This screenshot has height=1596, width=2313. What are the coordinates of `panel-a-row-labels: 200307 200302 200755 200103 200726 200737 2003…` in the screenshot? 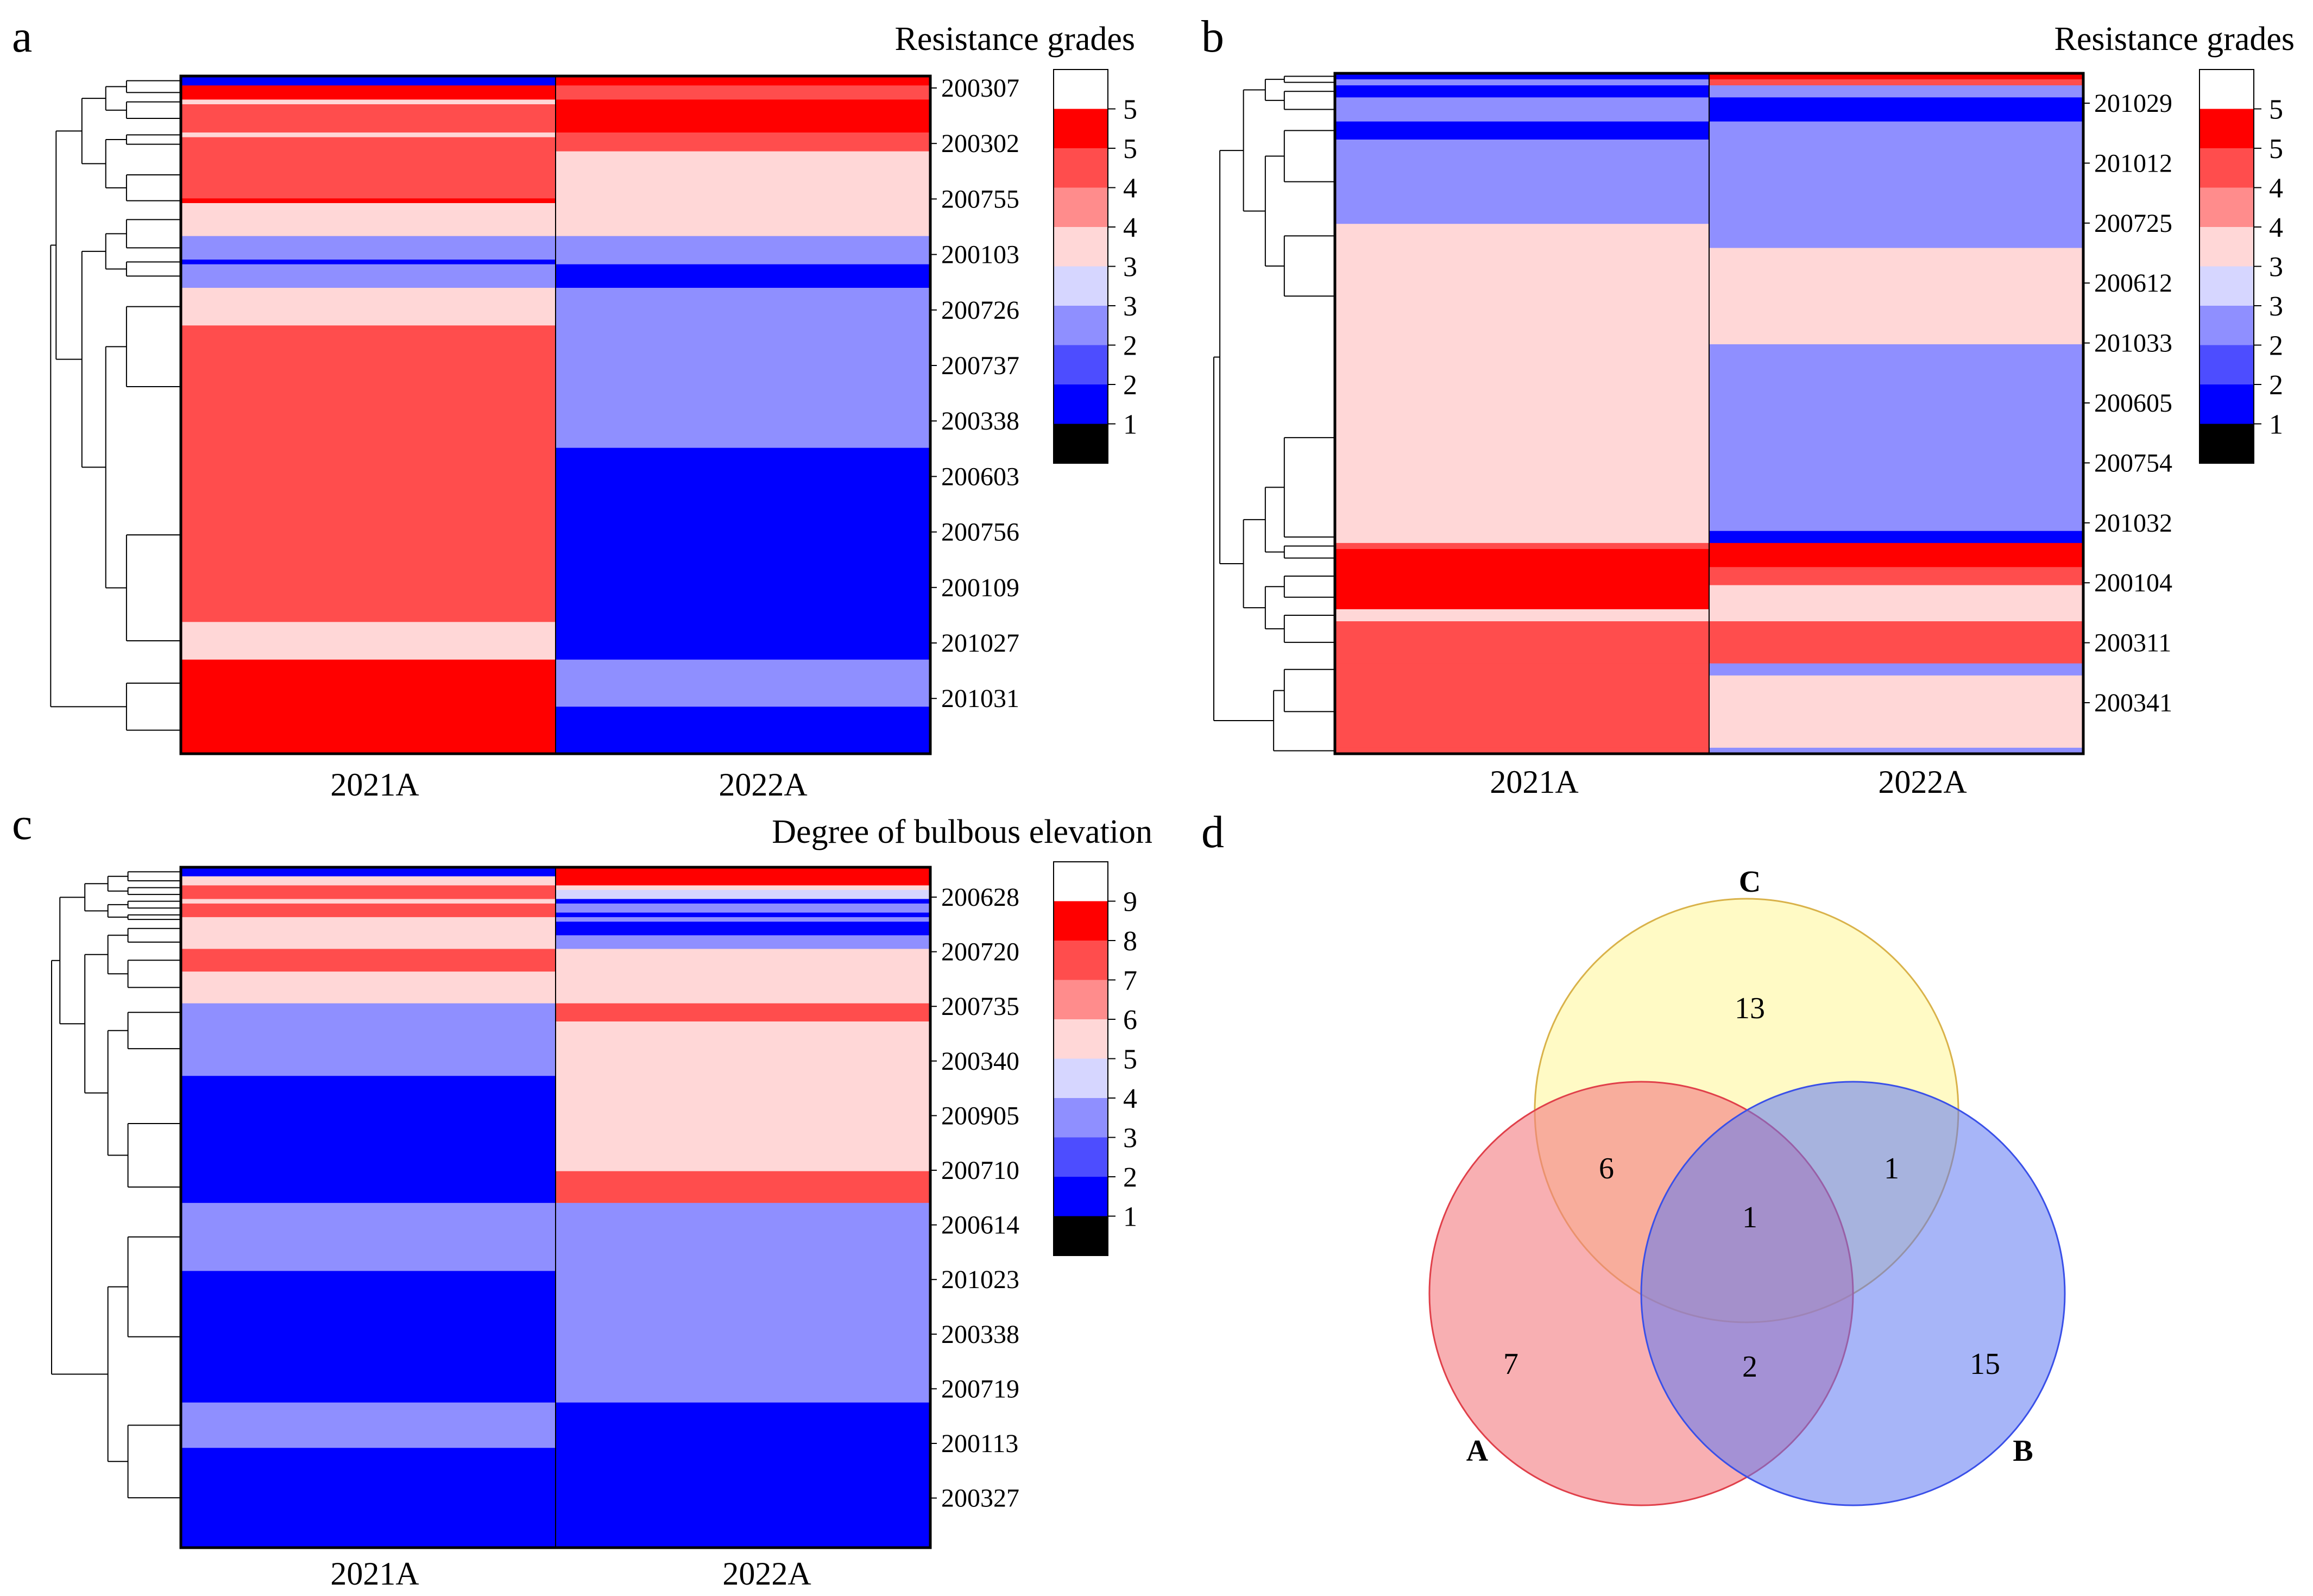 It's located at (974, 393).